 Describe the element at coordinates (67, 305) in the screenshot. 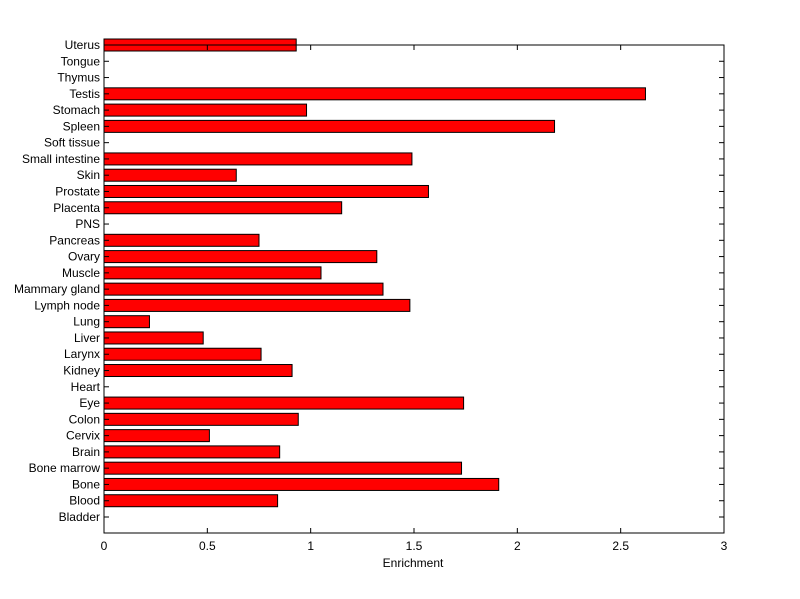

I see `y-tick-label: Lymph node` at that location.